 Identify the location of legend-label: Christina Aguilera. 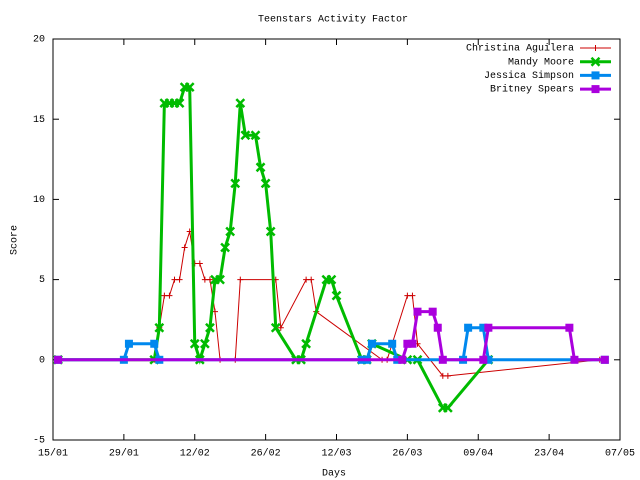
(520, 49).